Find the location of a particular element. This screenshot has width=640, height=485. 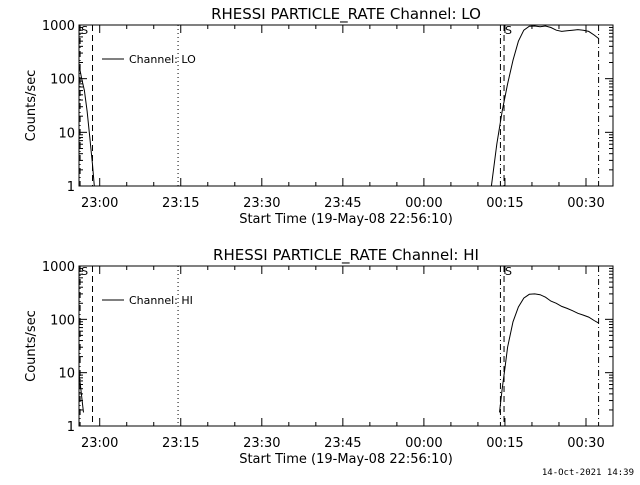

legend-label: Channel: LO is located at coordinates (162, 59).